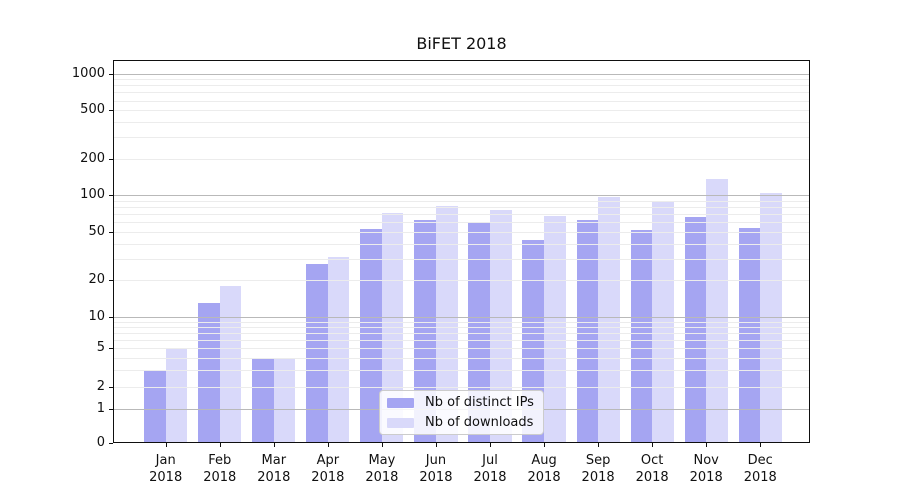 This screenshot has height=500, width=900. I want to click on bar-downloads-jun, so click(446, 324).